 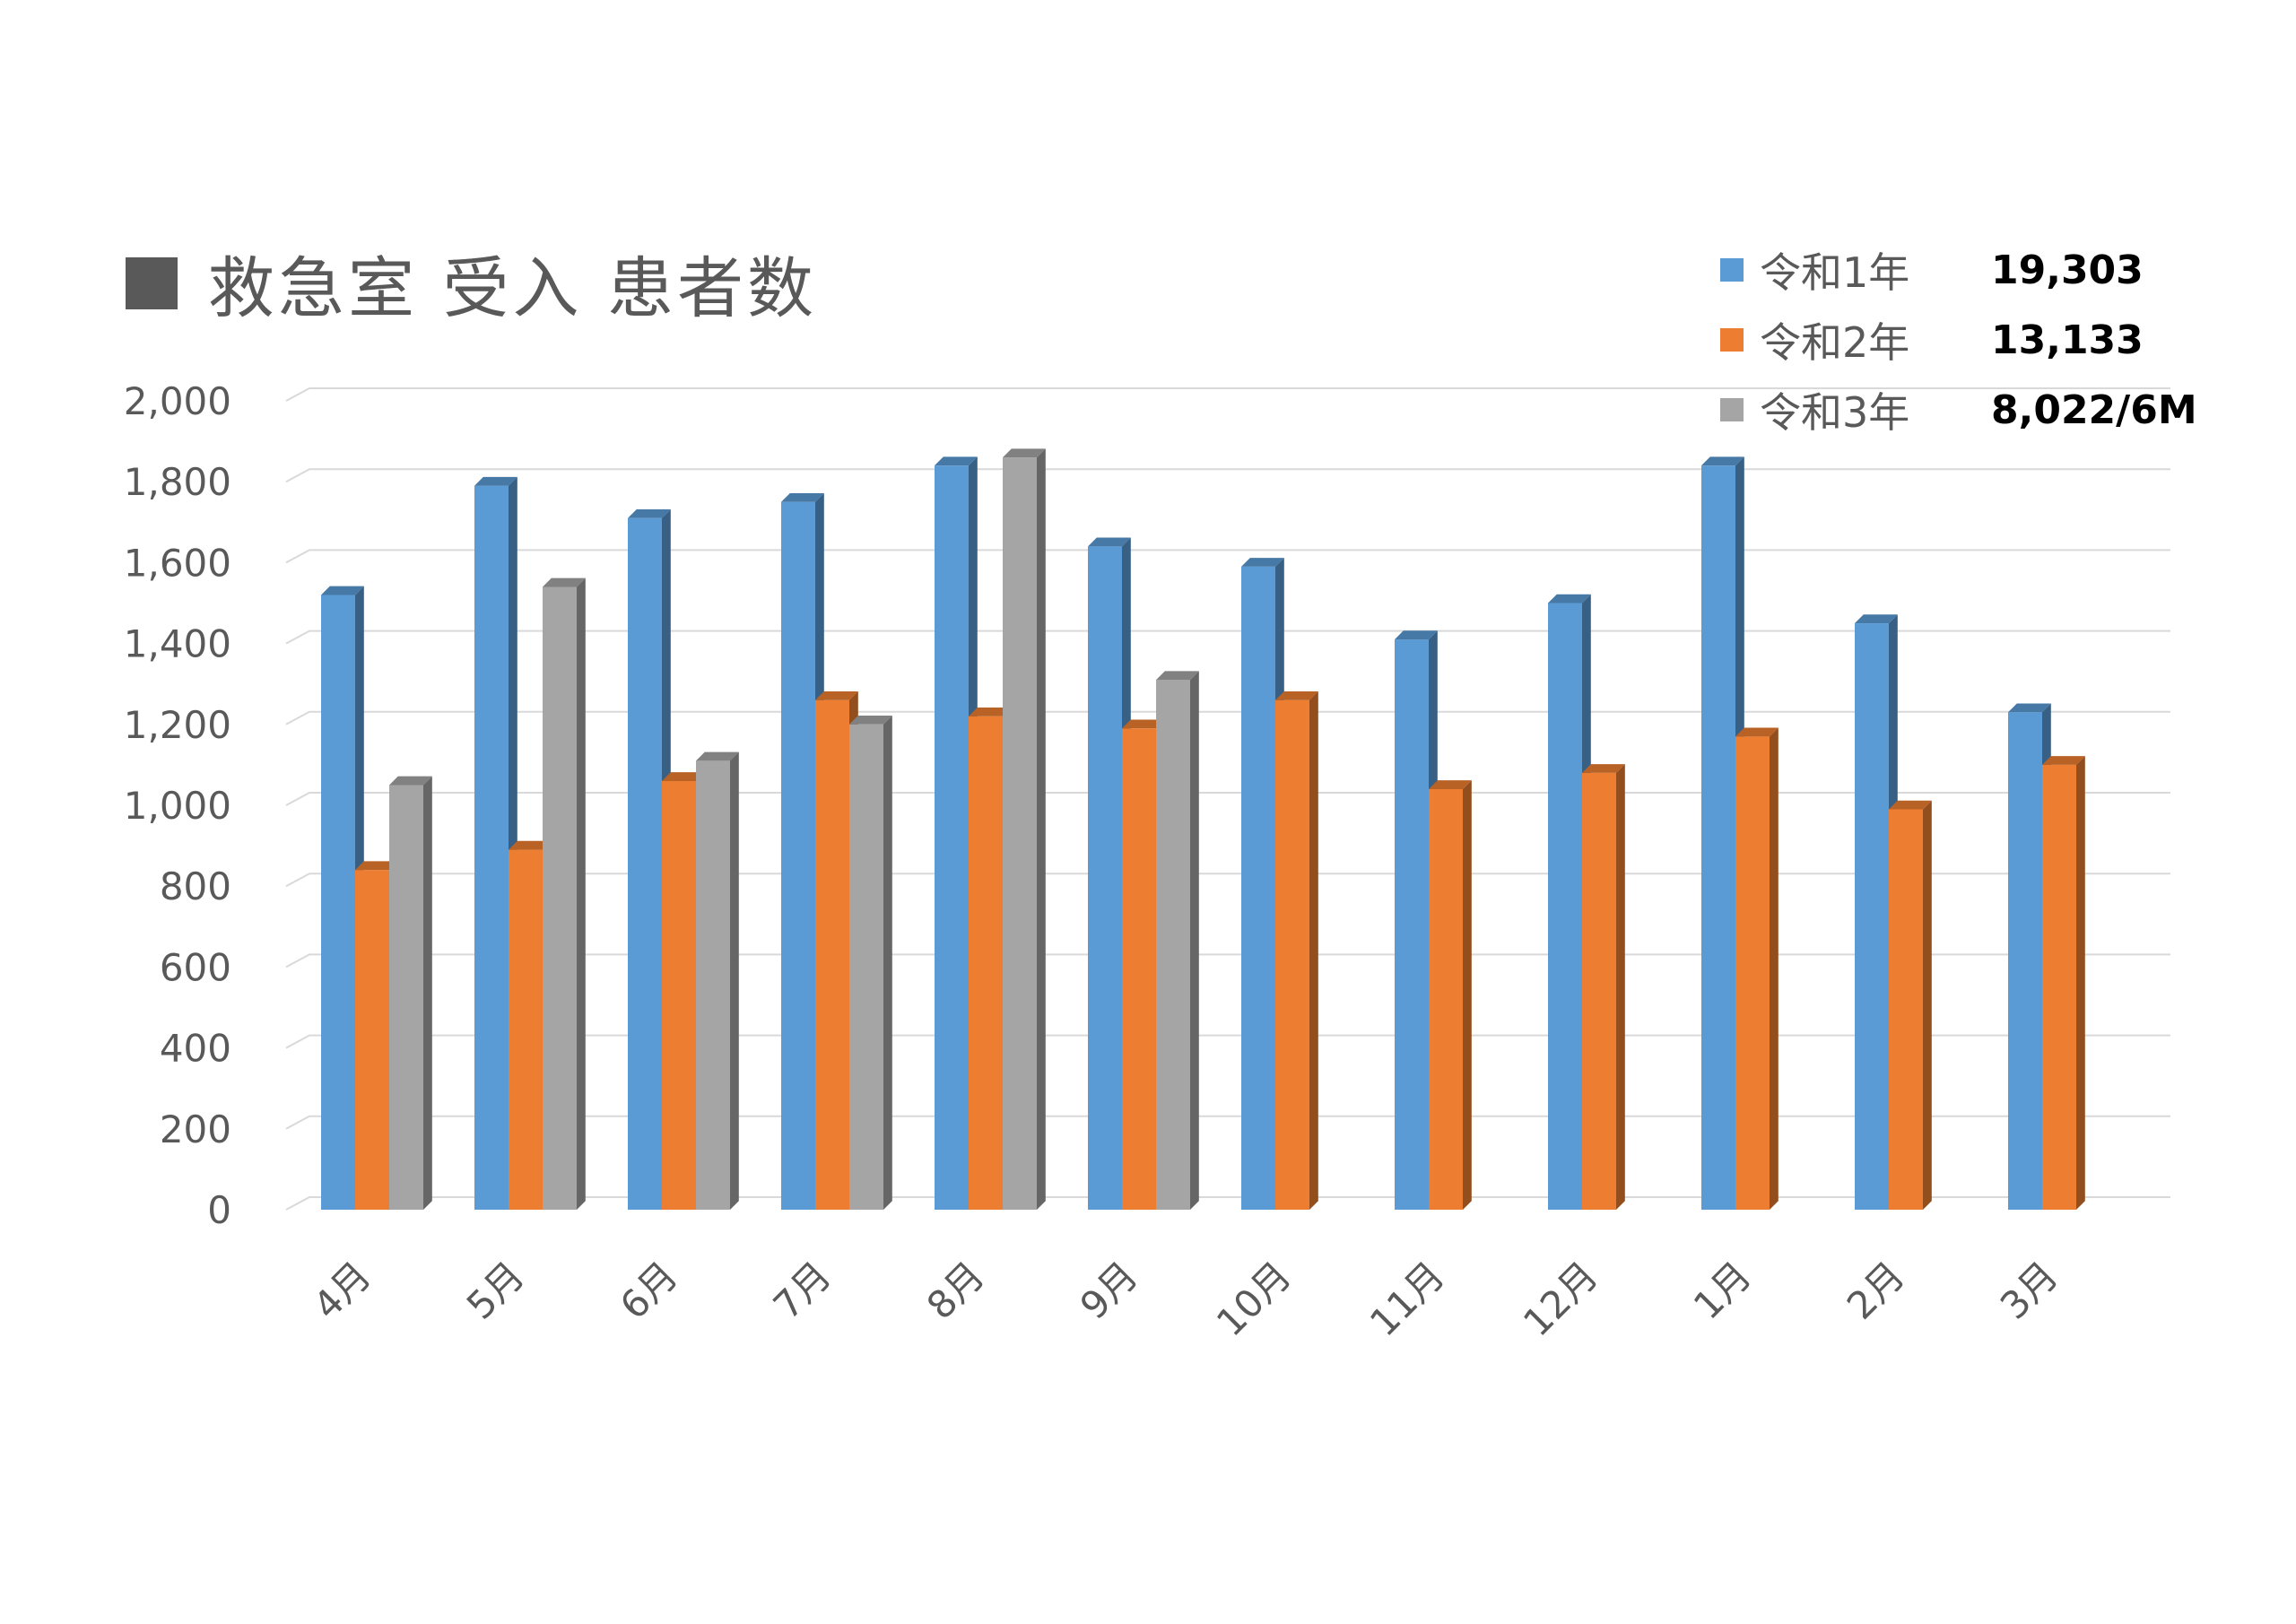 What do you see at coordinates (195, 967) in the screenshot?
I see `y-tick-label: 600` at bounding box center [195, 967].